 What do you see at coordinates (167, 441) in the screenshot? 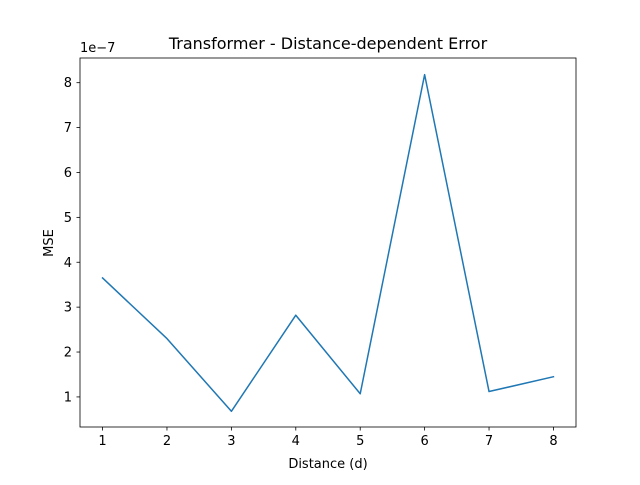
I see `x-tick-label: 2` at bounding box center [167, 441].